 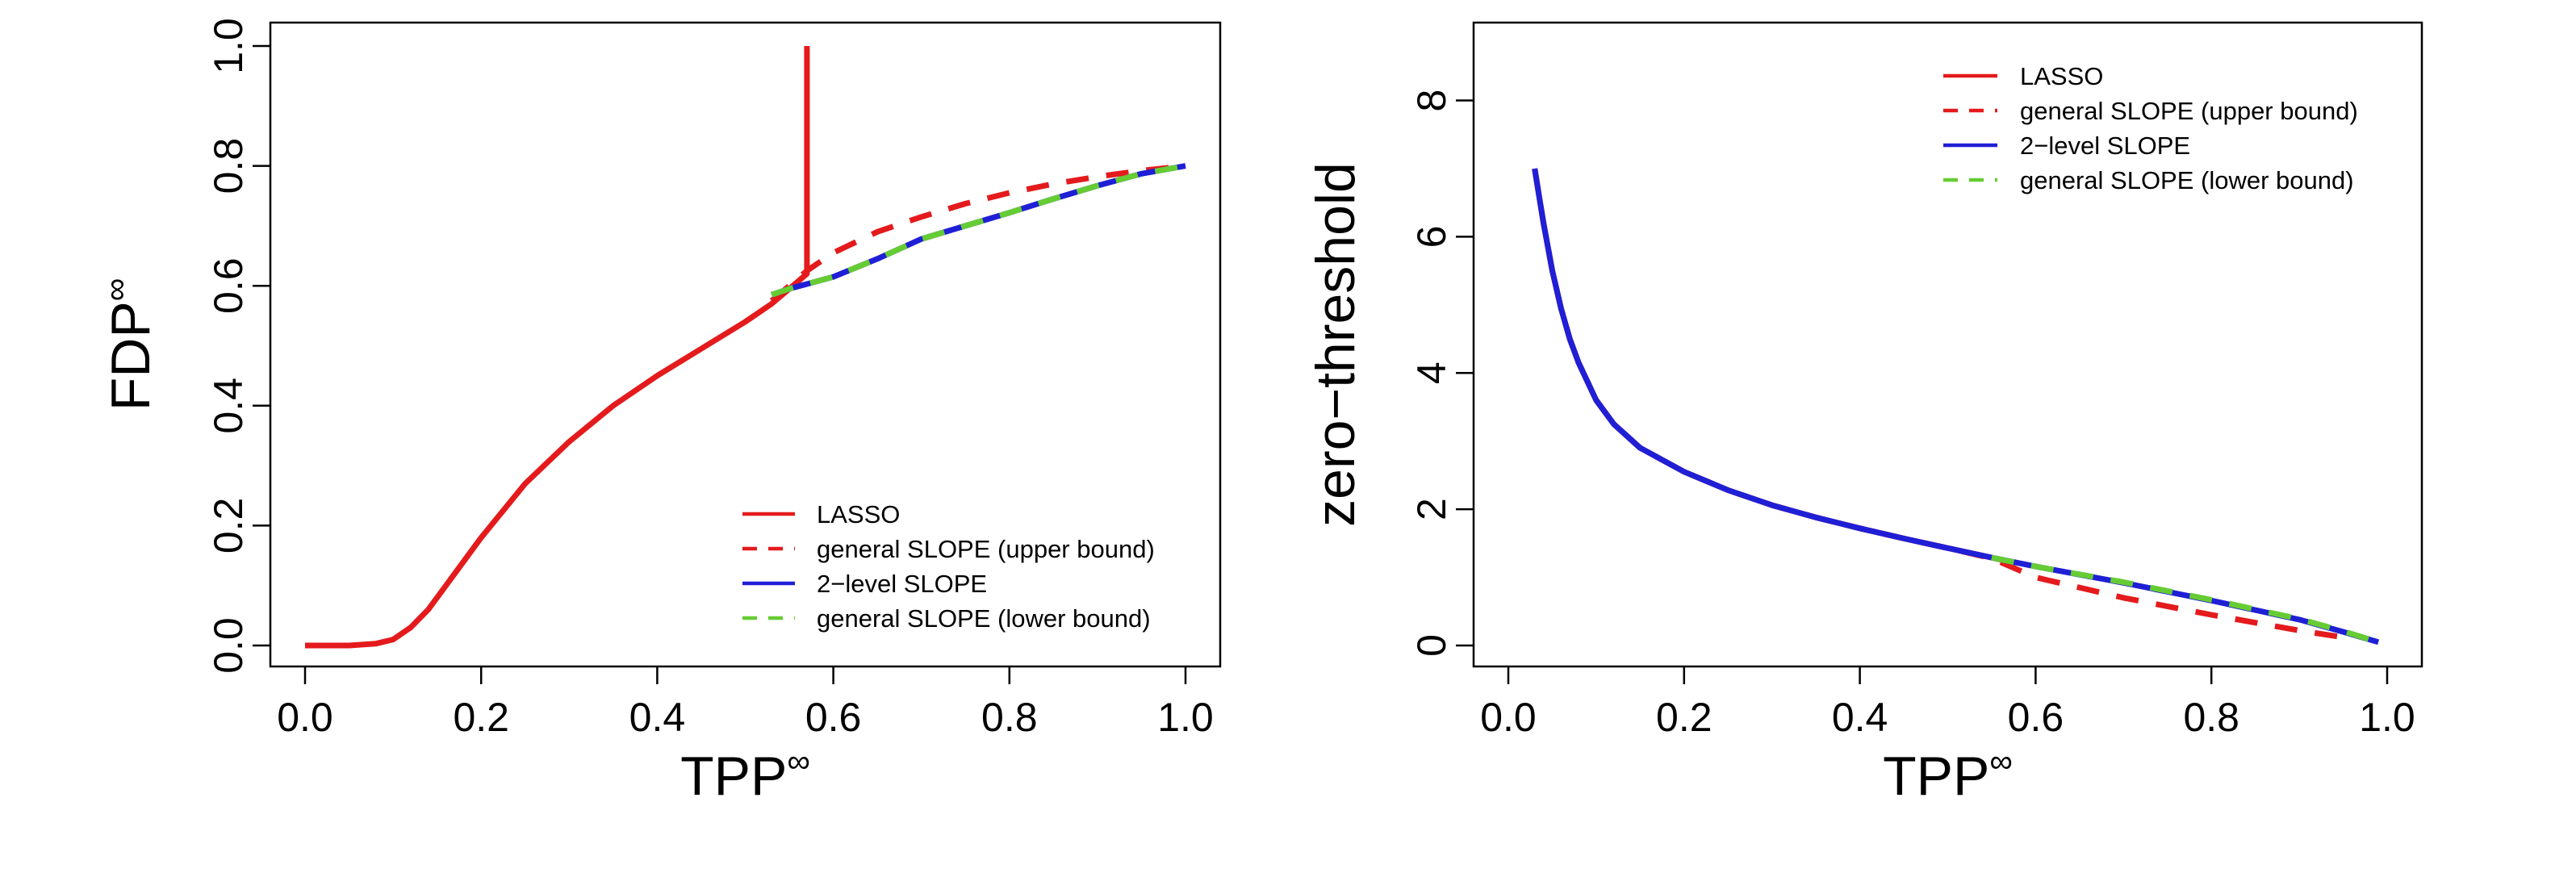 I want to click on series-general-slope-upper-bound, so click(x=977, y=233).